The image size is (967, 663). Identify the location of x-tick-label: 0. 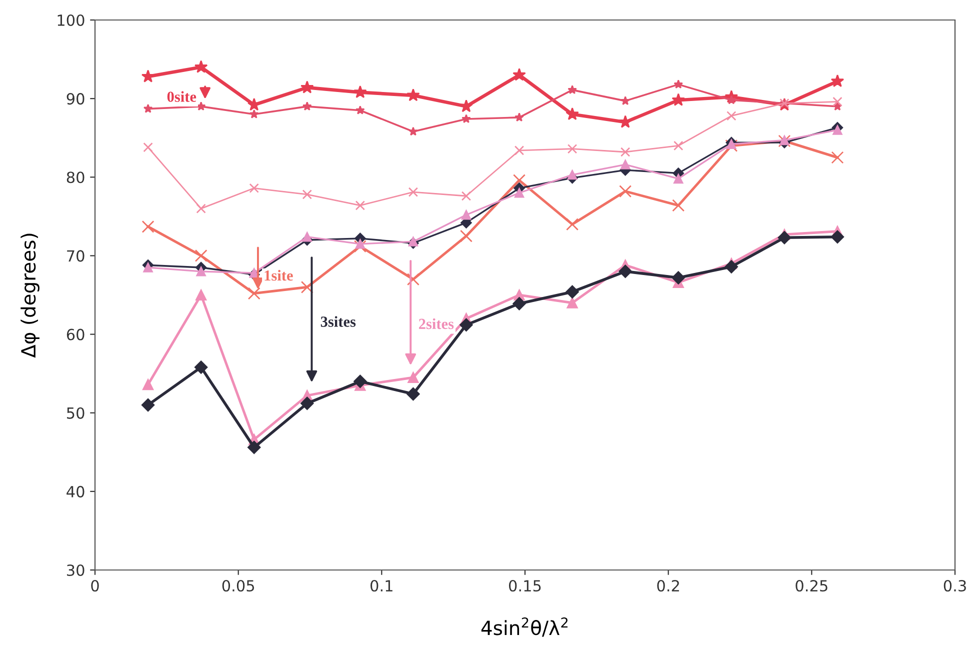
(95, 586).